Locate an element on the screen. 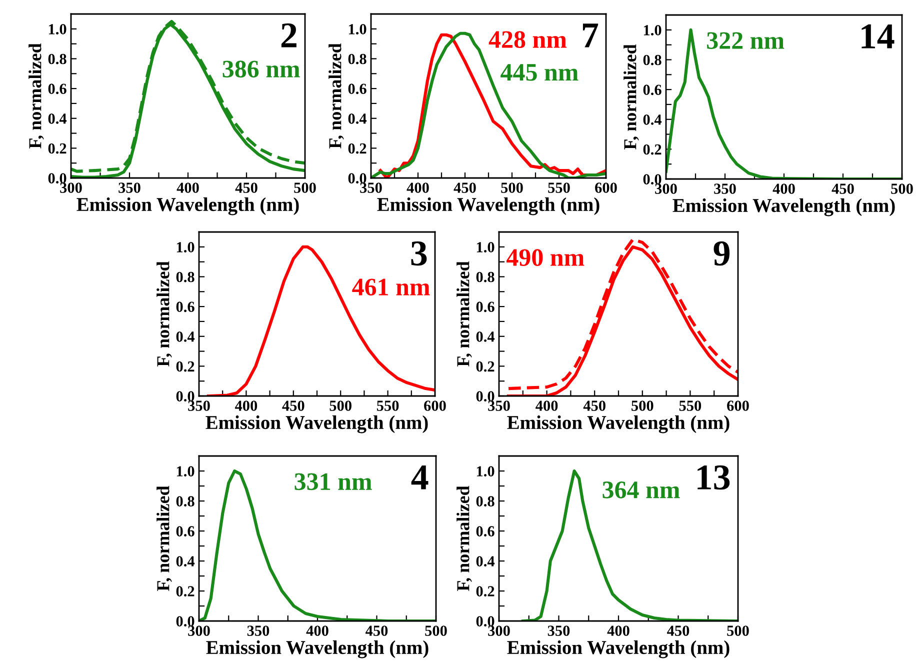 Image resolution: width=920 pixels, height=670 pixels. annotation: 386 nm is located at coordinates (261, 69).